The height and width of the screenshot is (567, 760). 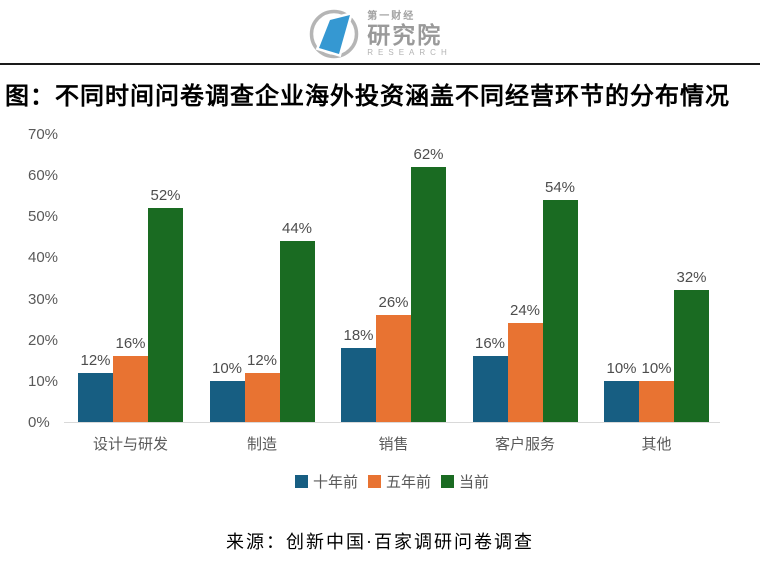 What do you see at coordinates (524, 444) in the screenshot?
I see `category-label: 客户服务` at bounding box center [524, 444].